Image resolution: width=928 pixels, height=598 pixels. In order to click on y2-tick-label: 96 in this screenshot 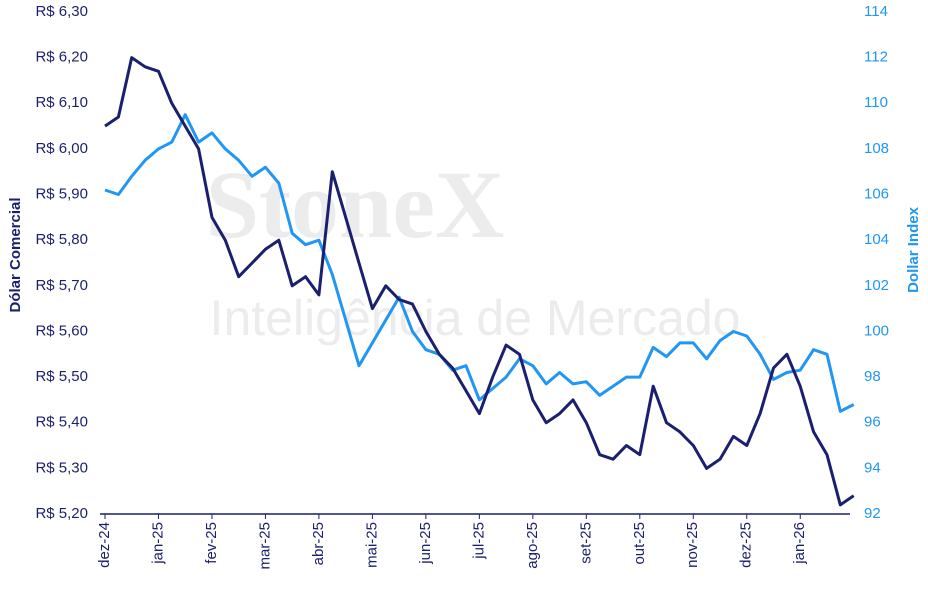, I will do `click(872, 422)`.